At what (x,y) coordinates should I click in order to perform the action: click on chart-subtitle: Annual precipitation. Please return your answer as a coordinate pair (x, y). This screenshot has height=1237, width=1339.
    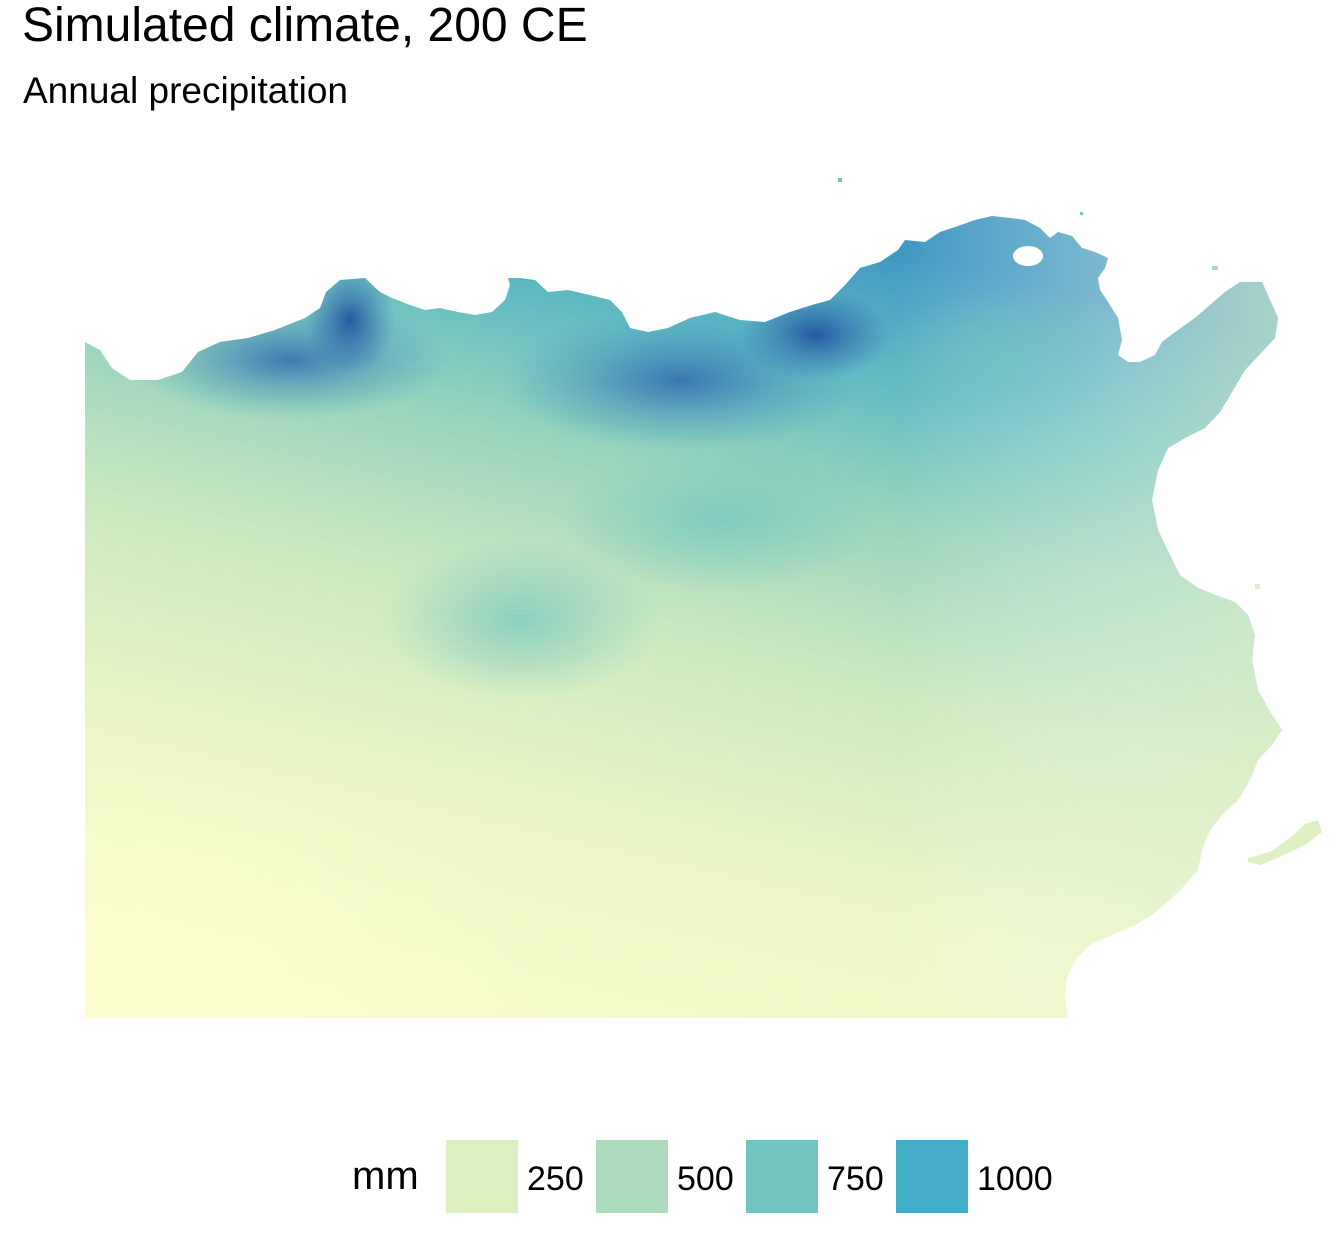
    Looking at the image, I should click on (185, 90).